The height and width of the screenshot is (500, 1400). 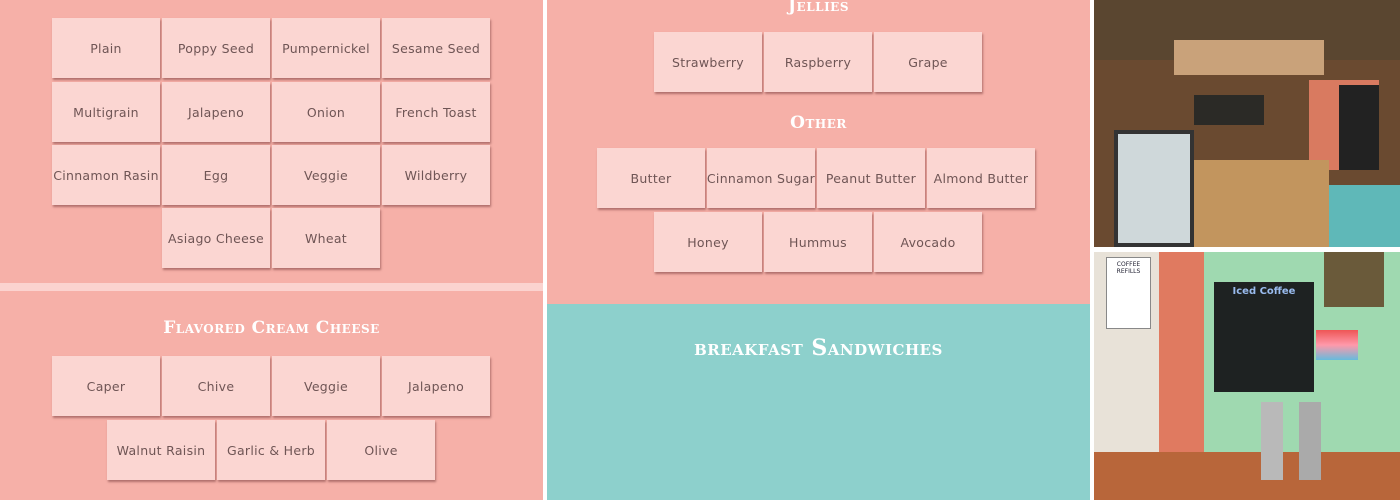 What do you see at coordinates (326, 175) in the screenshot?
I see `bagels-option-veggie: Veggie` at bounding box center [326, 175].